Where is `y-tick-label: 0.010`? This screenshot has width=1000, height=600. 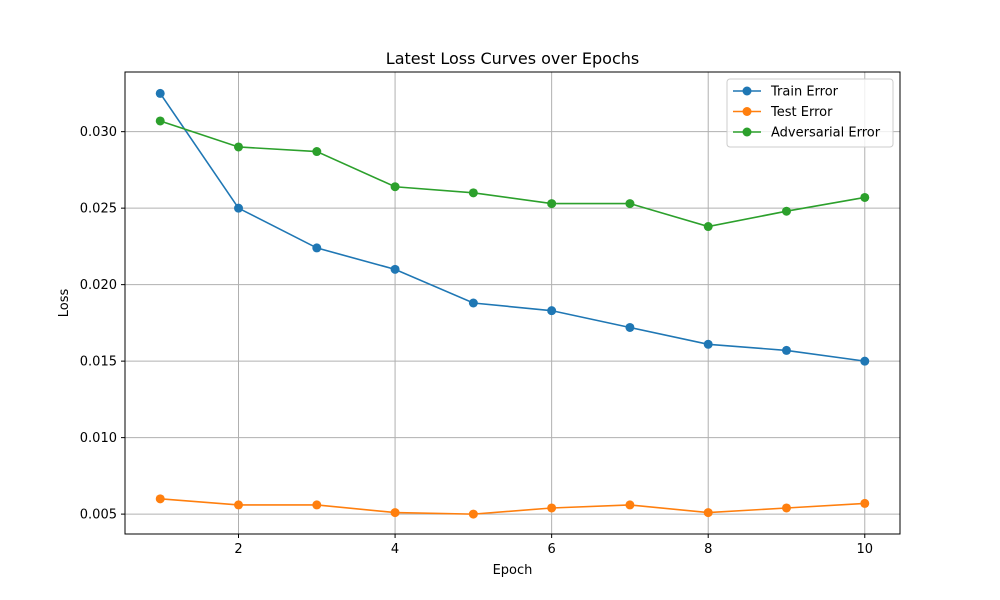
y-tick-label: 0.010 is located at coordinates (98, 438).